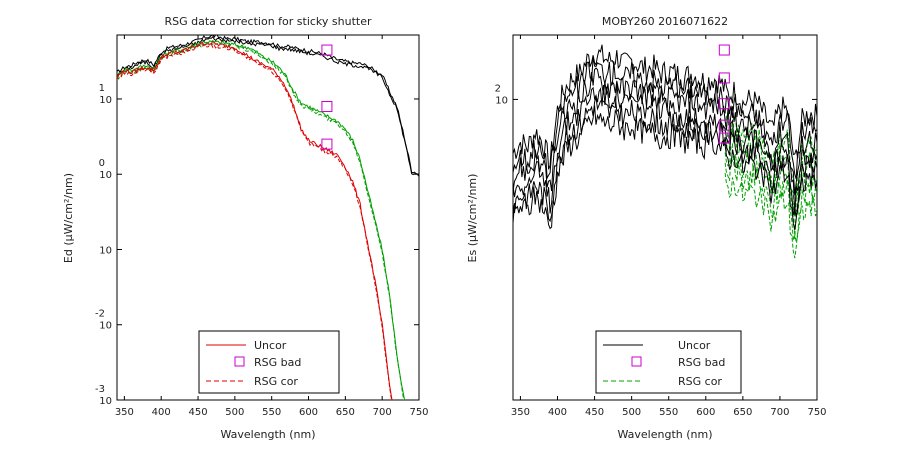 The height and width of the screenshot is (450, 900). I want to click on left-xtick-label-700: 700, so click(382, 412).